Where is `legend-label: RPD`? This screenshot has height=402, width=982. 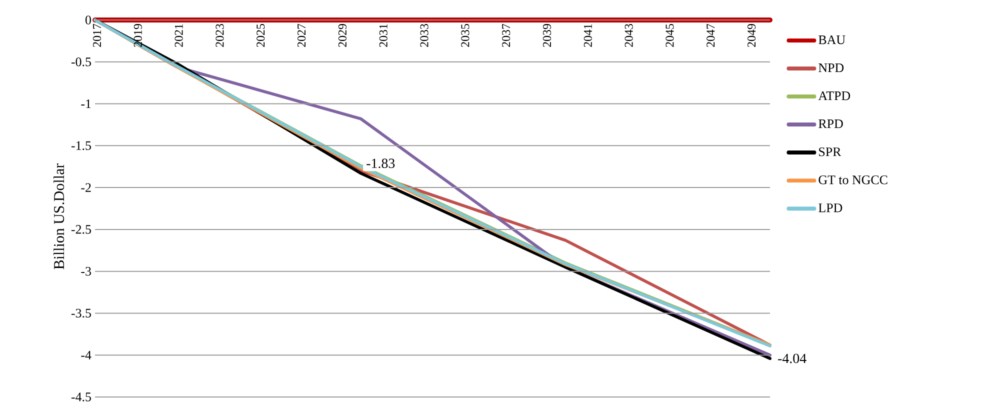 legend-label: RPD is located at coordinates (830, 124).